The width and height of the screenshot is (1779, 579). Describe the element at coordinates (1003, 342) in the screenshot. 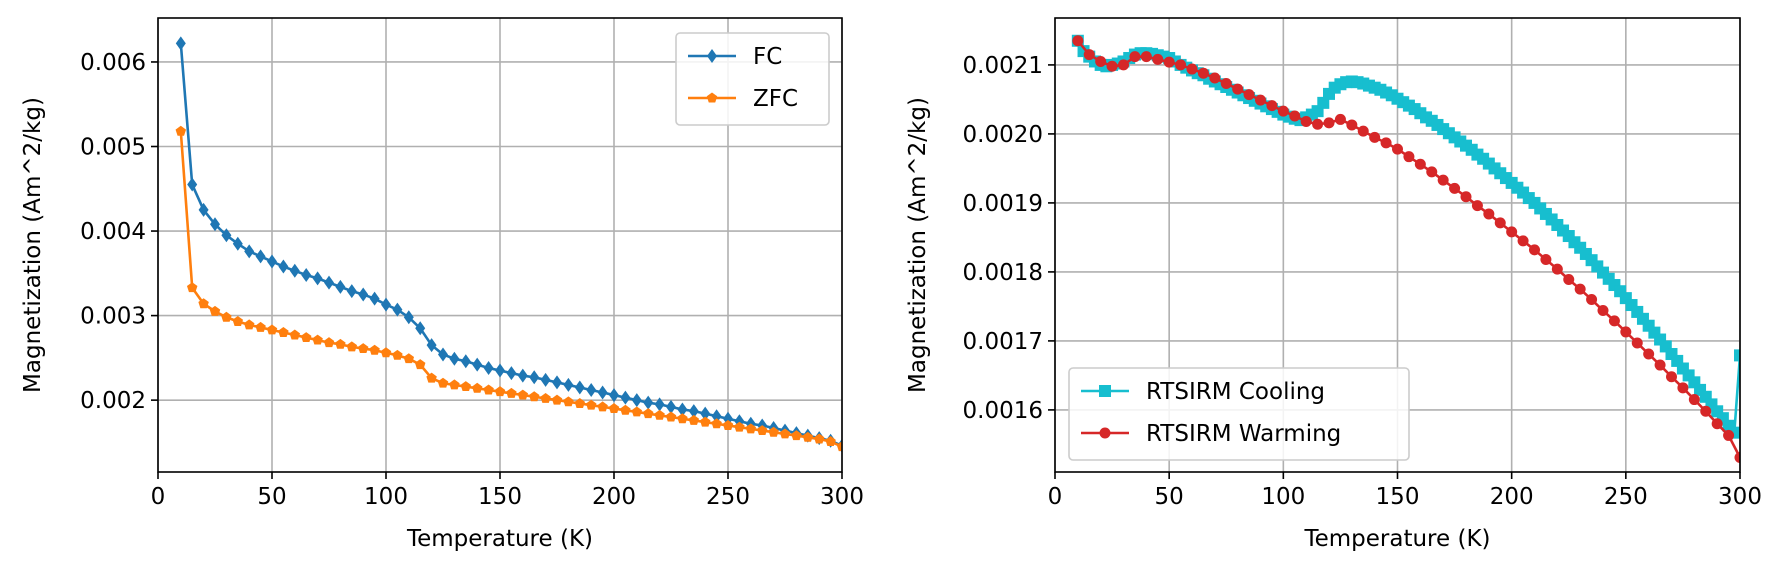

I see `y-tick-label: 0.0017` at that location.